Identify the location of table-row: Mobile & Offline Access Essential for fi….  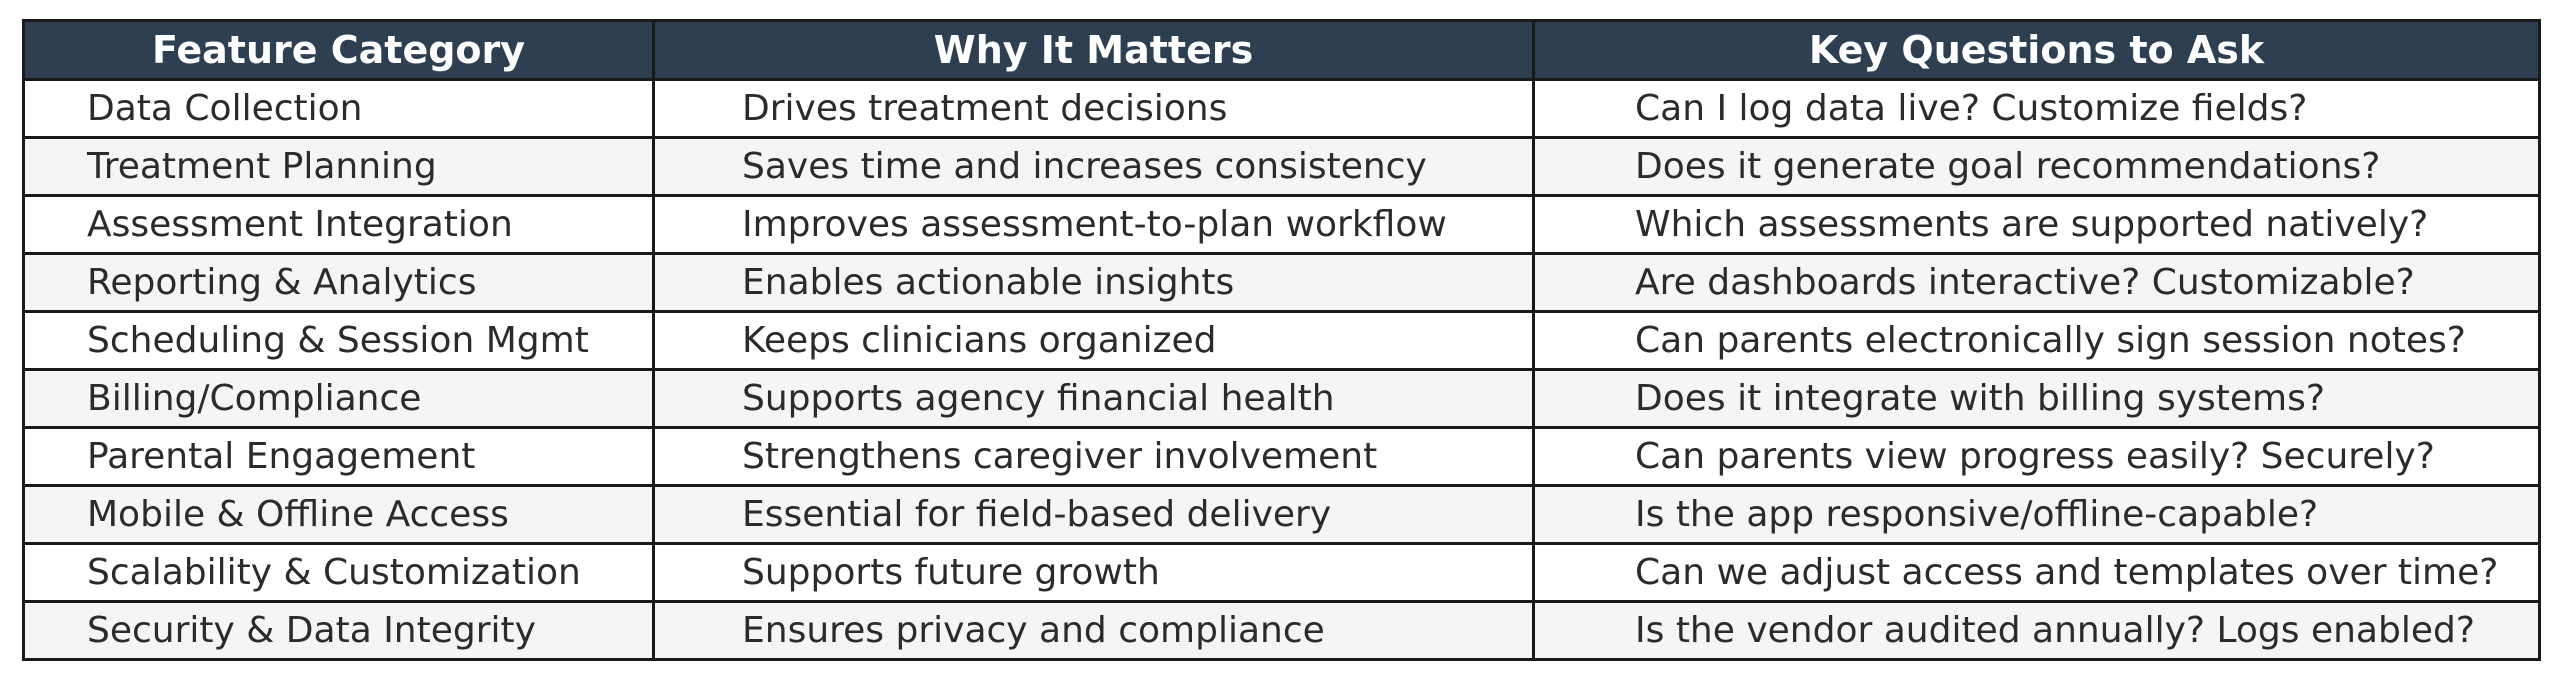
(1281, 514).